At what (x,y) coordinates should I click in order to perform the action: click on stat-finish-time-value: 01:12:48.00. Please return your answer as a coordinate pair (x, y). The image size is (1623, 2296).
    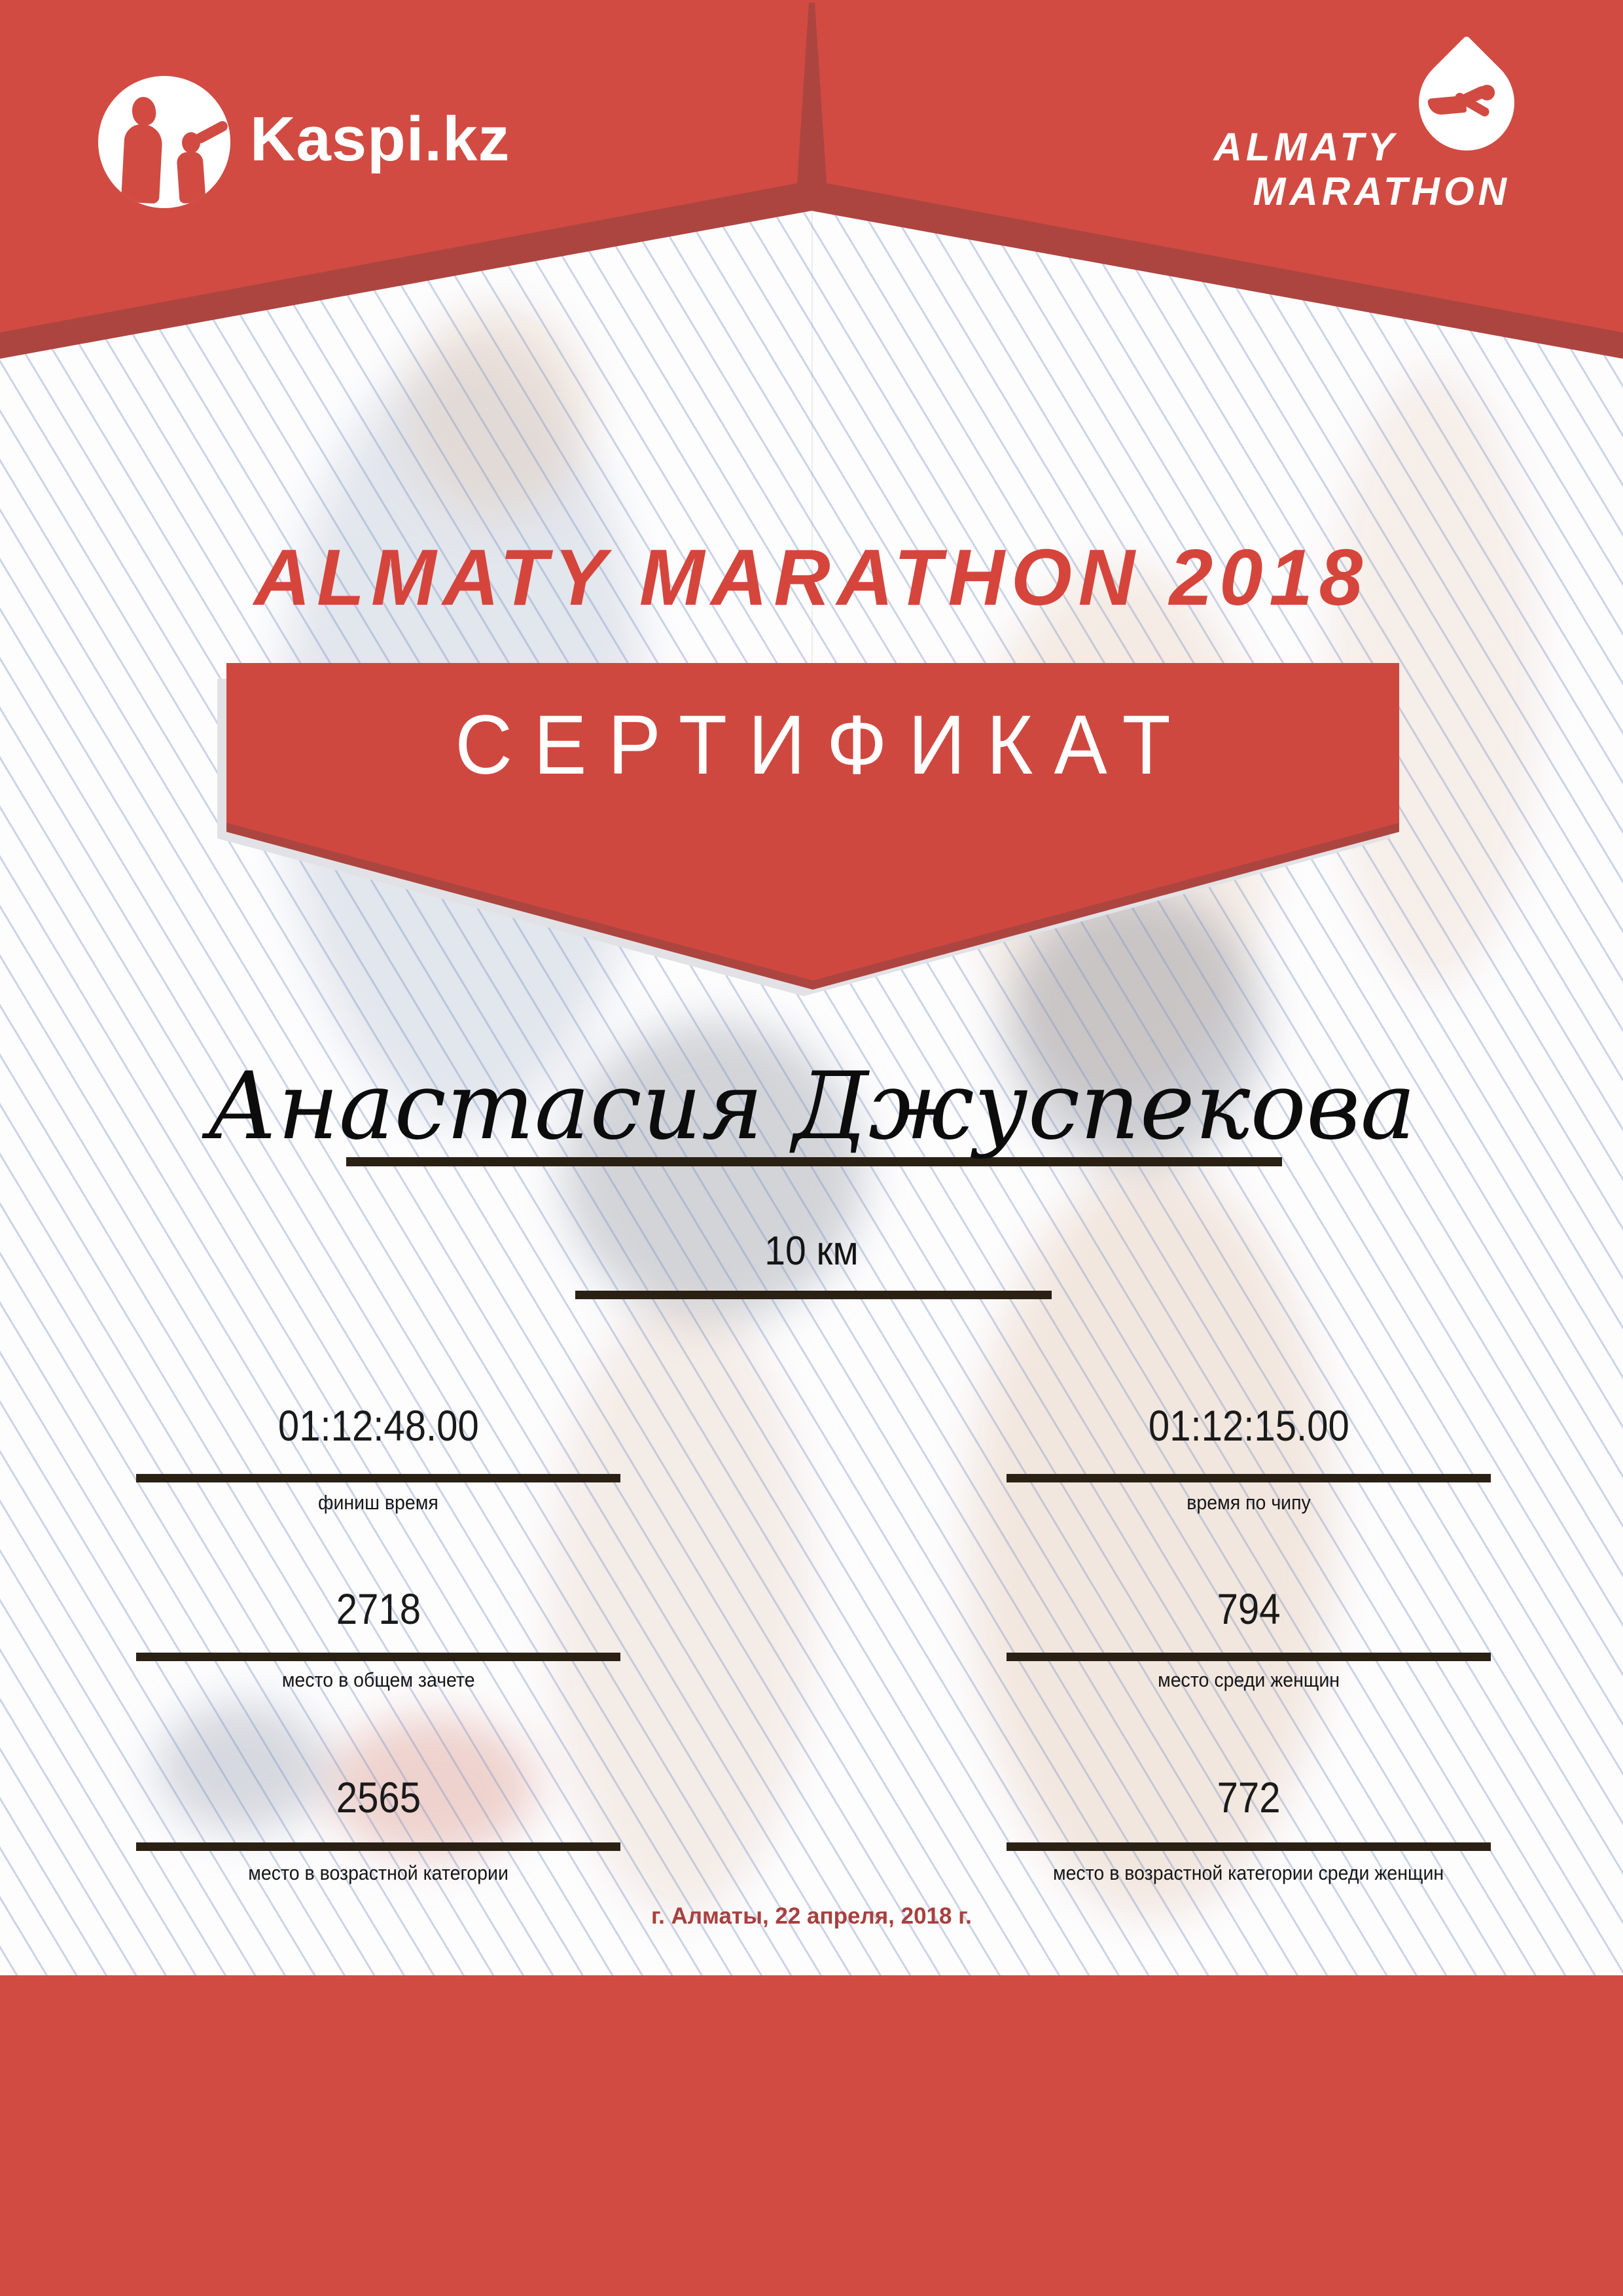
    Looking at the image, I should click on (378, 1425).